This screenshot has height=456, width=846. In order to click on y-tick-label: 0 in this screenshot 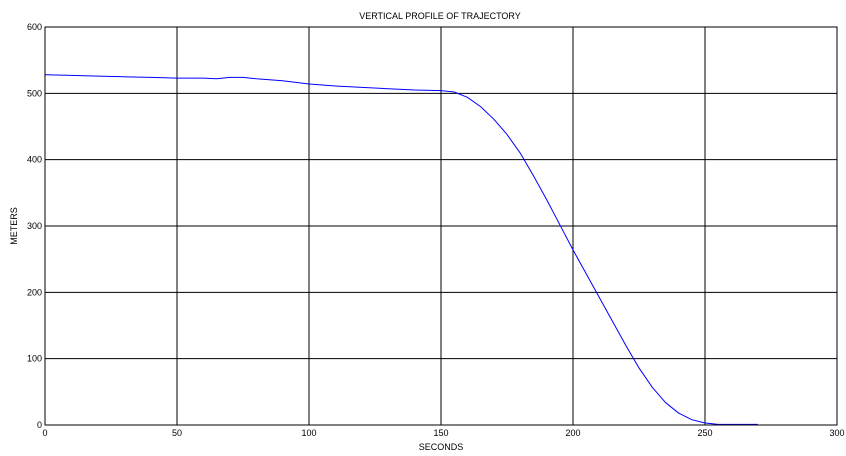, I will do `click(39, 425)`.